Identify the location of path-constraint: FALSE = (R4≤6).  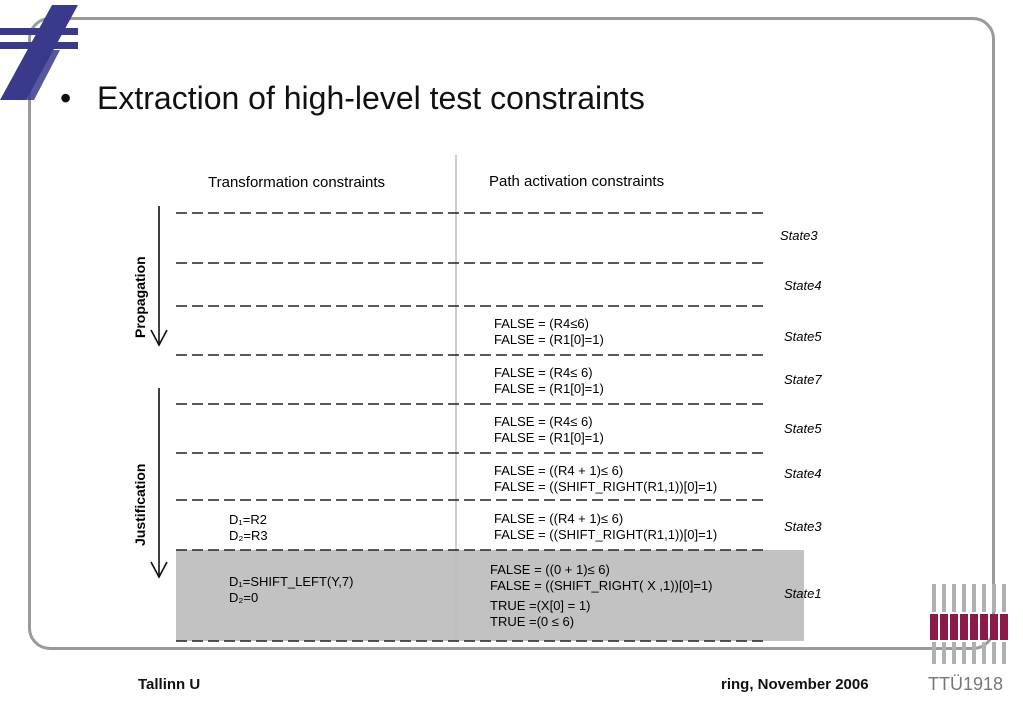
(541, 323).